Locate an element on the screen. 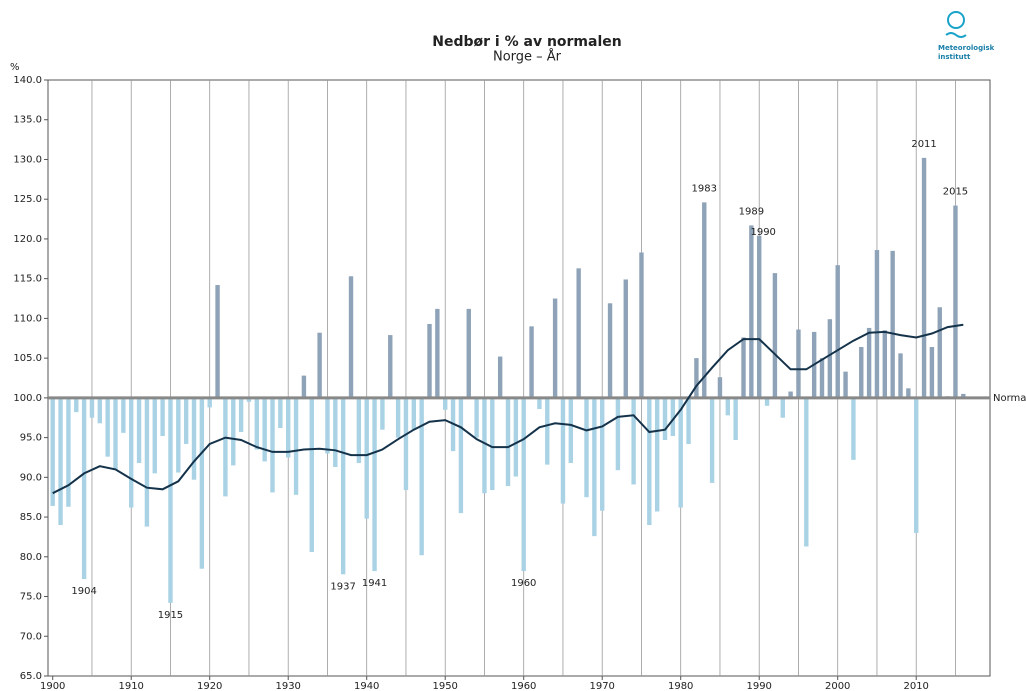 This screenshot has height=691, width=1026. x-tick-label: 1950 is located at coordinates (444, 686).